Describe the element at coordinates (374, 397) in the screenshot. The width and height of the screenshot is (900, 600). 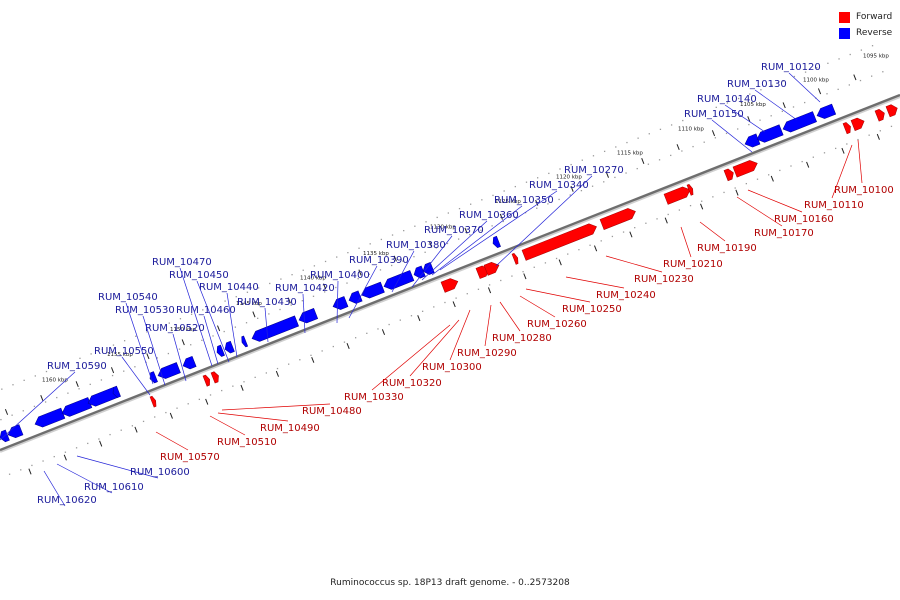
I see `gene-label-rum-10330: RUM_10330` at that location.